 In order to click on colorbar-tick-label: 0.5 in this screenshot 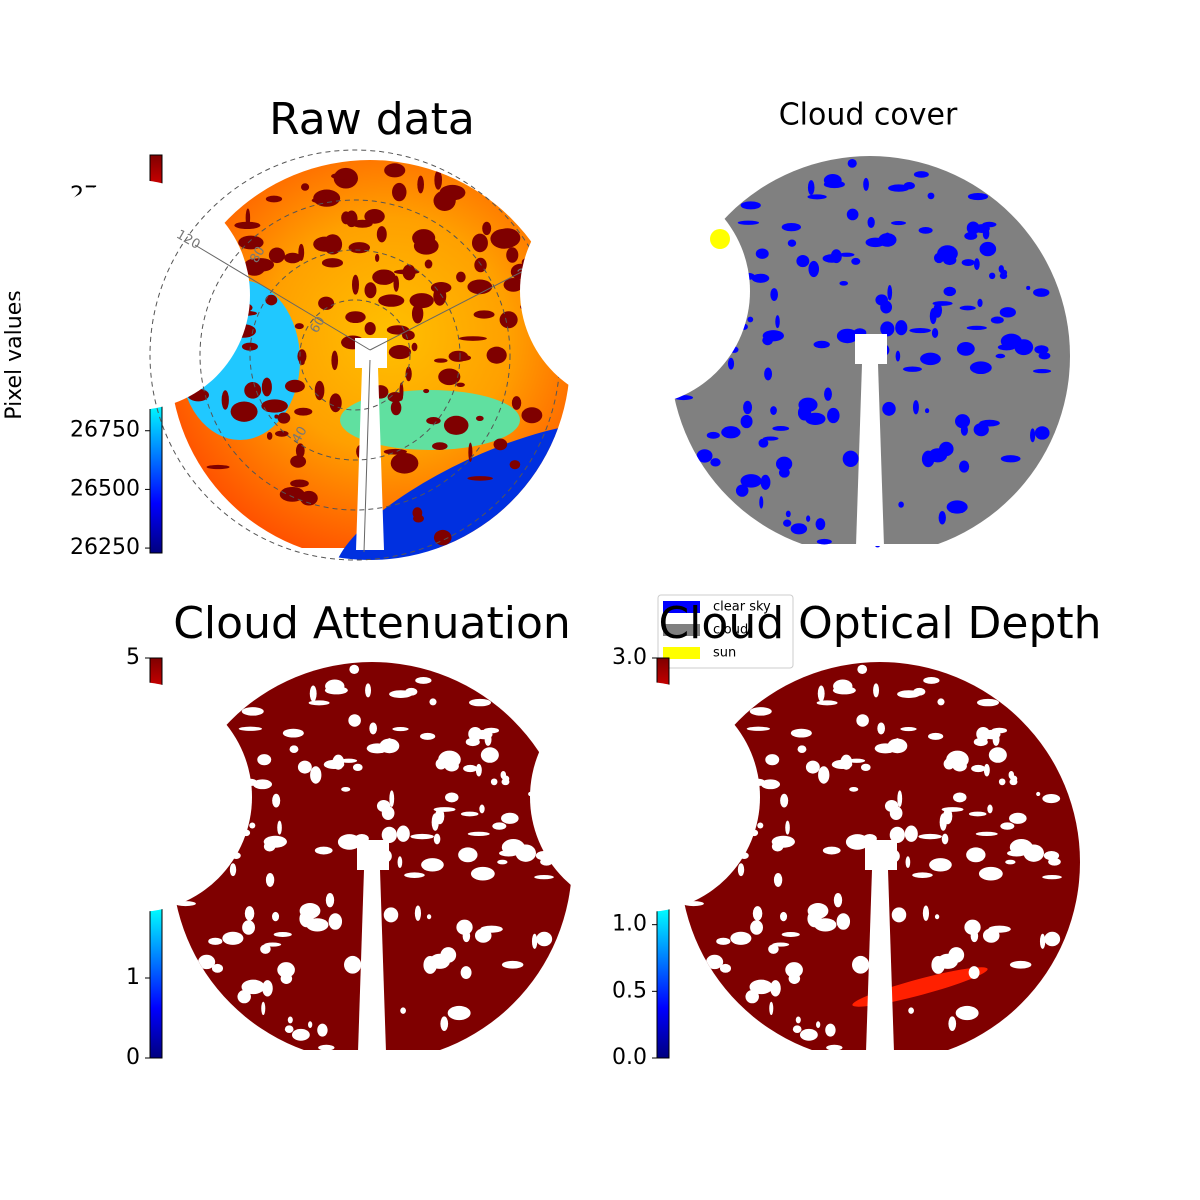, I will do `click(629, 990)`.